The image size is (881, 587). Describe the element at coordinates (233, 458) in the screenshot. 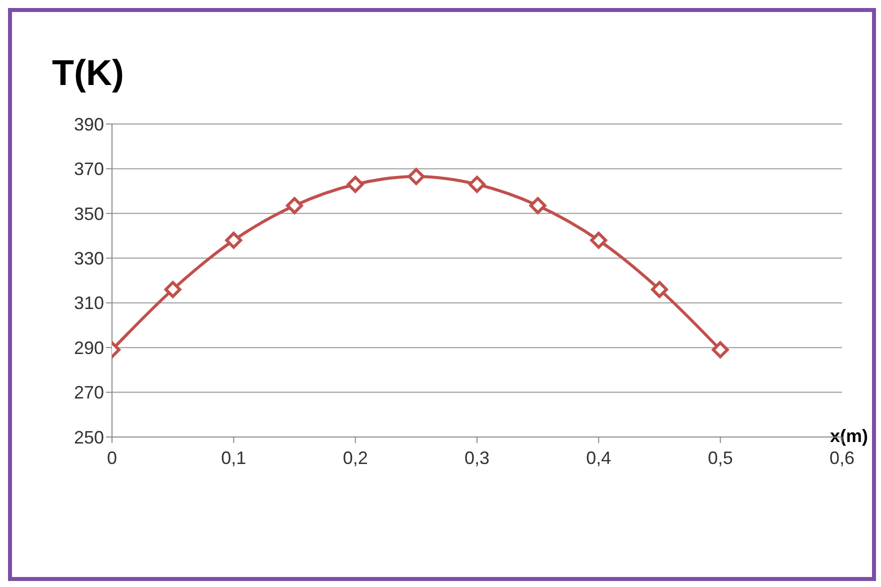

I see `x-tick-label: 0,1` at that location.